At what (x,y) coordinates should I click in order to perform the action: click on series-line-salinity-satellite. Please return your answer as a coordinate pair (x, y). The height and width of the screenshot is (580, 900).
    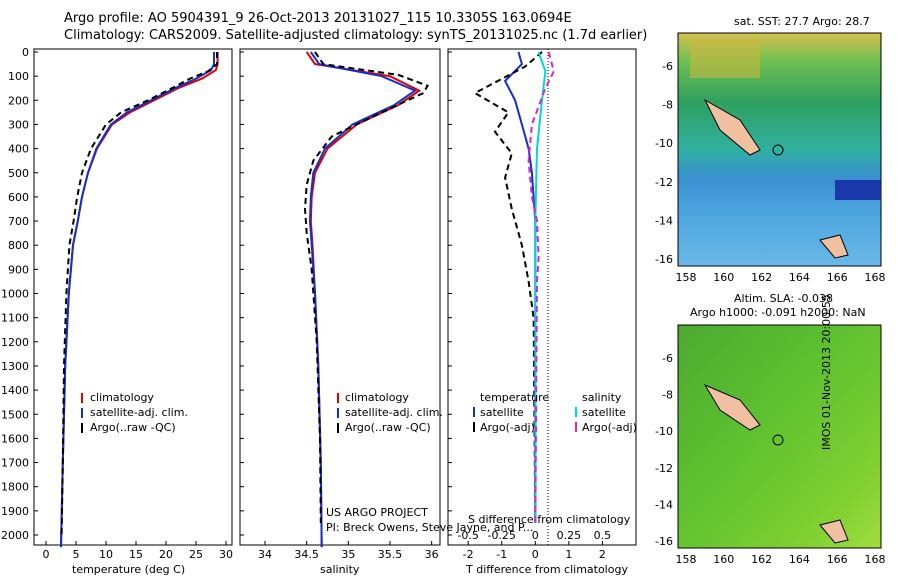
    Looking at the image, I should click on (540, 287).